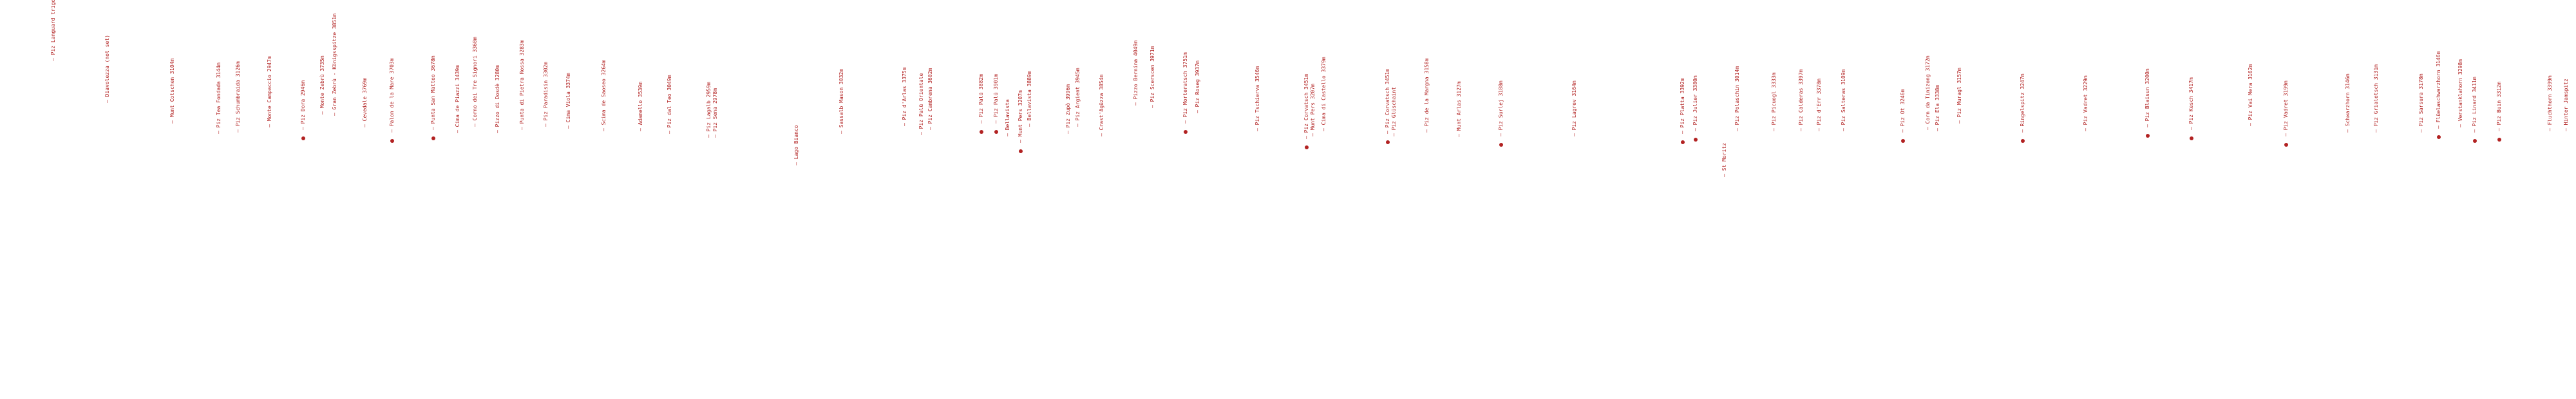  What do you see at coordinates (568, 101) in the screenshot?
I see `peak-label: — Cima Viola 3374m` at bounding box center [568, 101].